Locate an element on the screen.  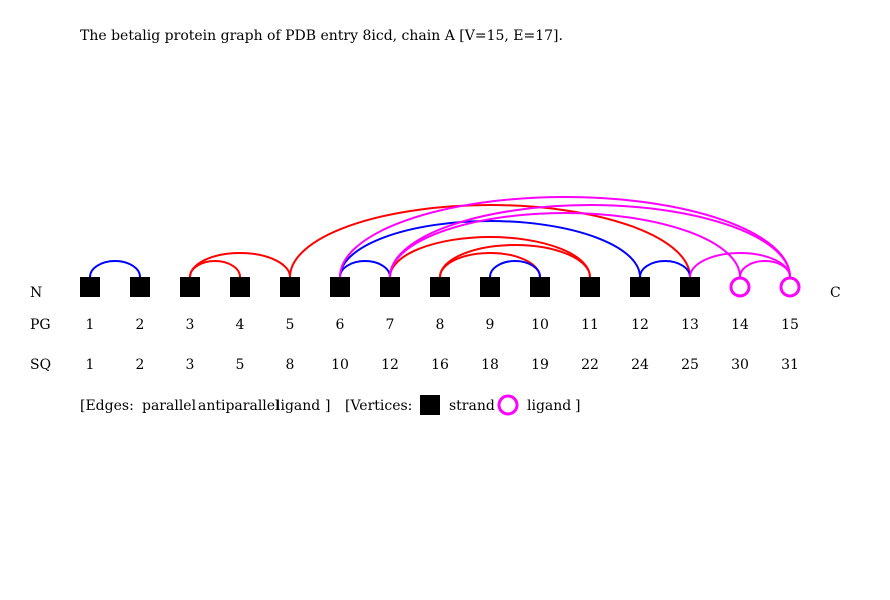
pg-label: 5 is located at coordinates (290, 325).